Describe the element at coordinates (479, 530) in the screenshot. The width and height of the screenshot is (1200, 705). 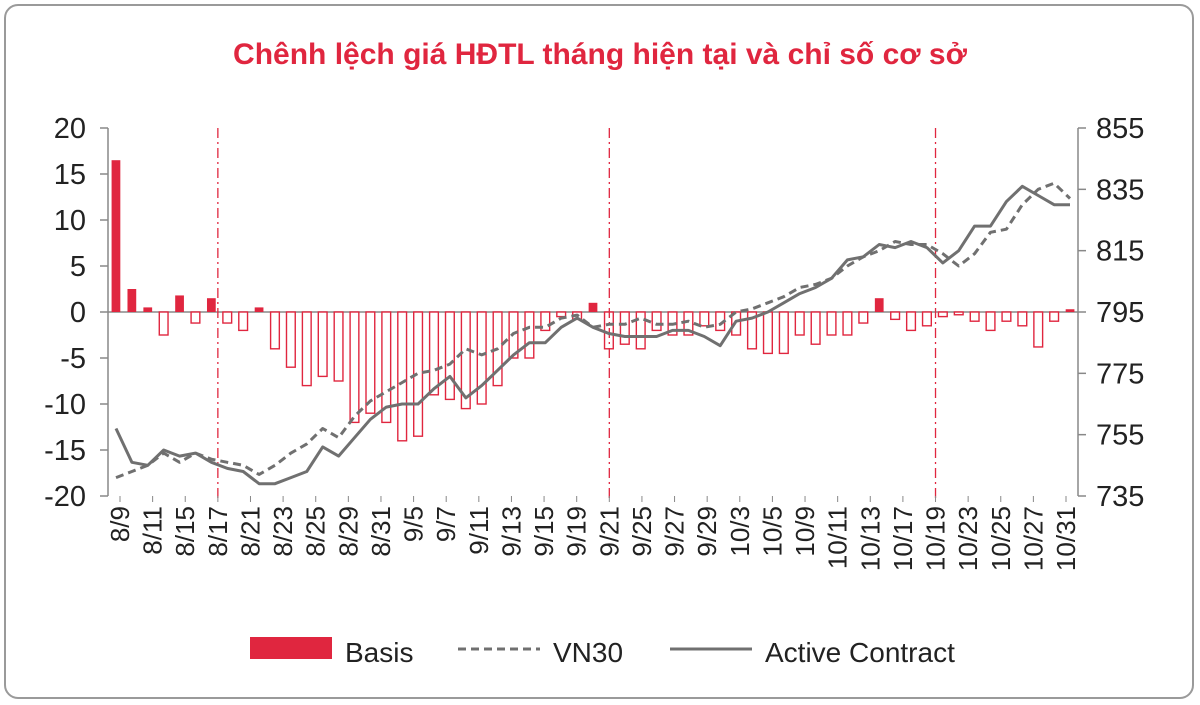
I see `x-tick-label: 9/11` at that location.